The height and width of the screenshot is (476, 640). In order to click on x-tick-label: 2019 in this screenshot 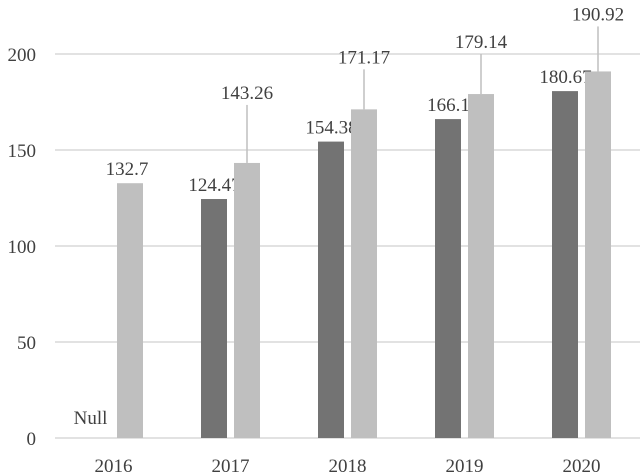, I will do `click(465, 466)`.